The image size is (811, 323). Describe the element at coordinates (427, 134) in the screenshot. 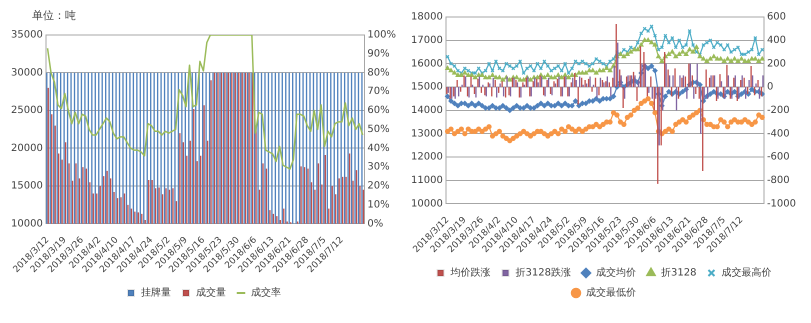

I see `y-tick-label: 13000` at that location.